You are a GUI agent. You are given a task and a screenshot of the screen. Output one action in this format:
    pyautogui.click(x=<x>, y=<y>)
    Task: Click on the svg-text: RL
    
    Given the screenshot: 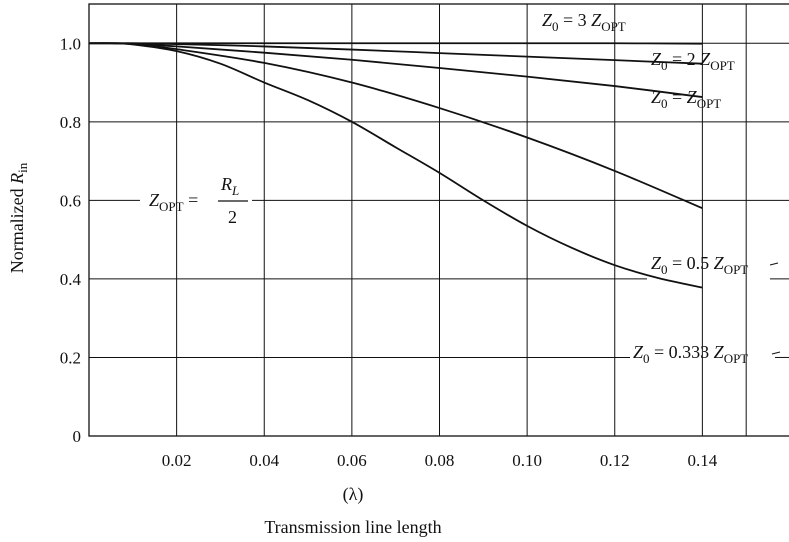 What is the action you would take?
    pyautogui.click(x=229, y=186)
    